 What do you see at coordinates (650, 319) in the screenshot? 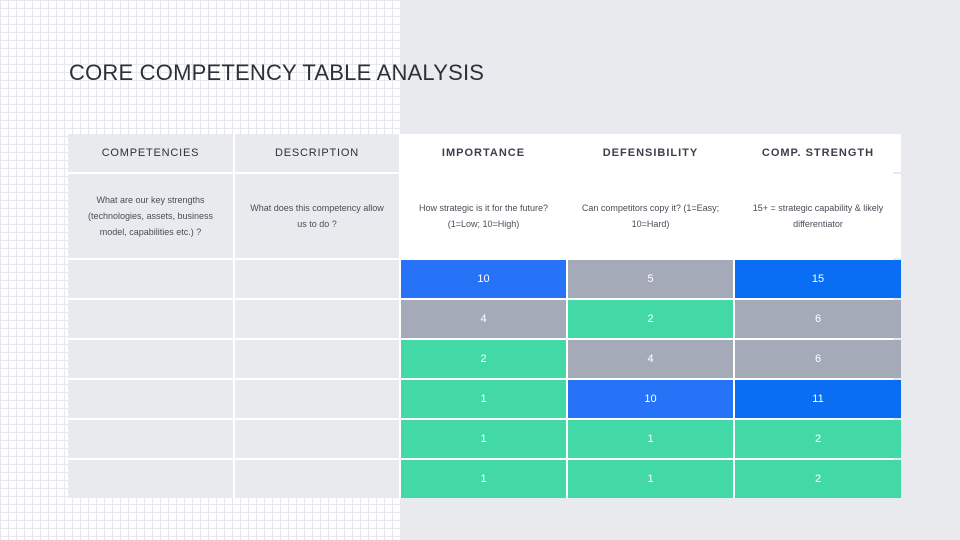
I see `defensibility-cell: 2` at bounding box center [650, 319].